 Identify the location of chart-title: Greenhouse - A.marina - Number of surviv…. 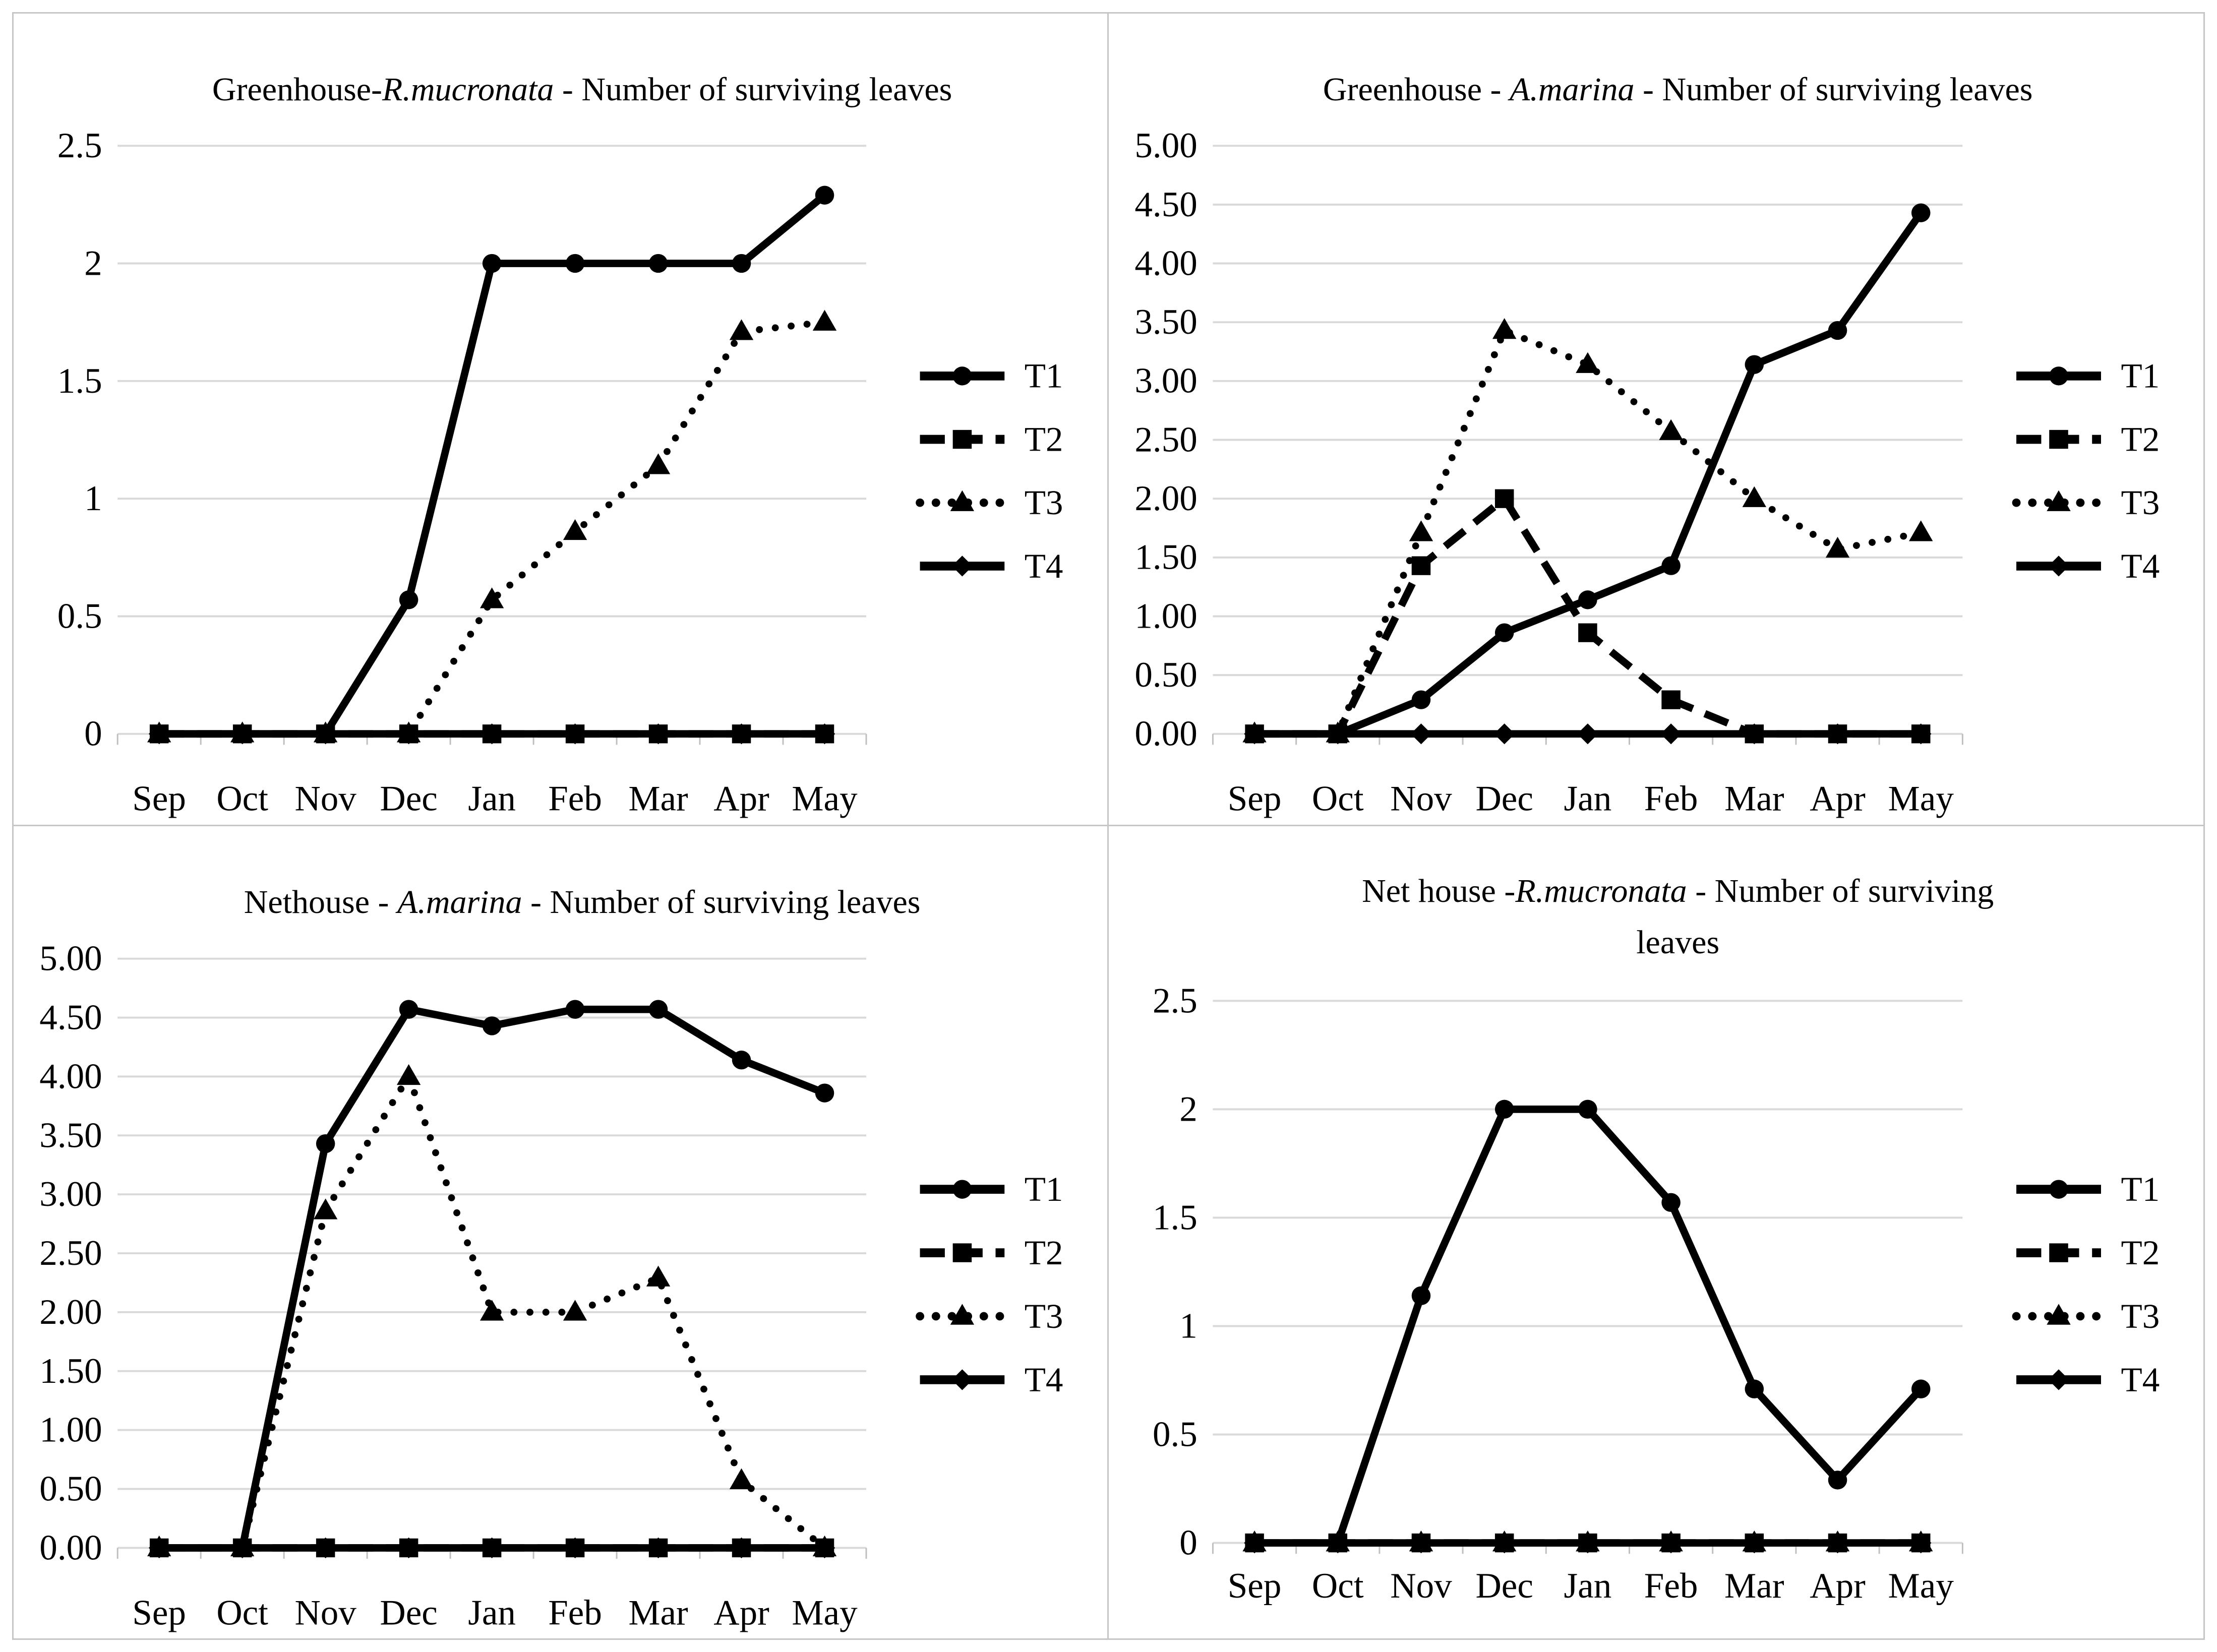
(1667, 90).